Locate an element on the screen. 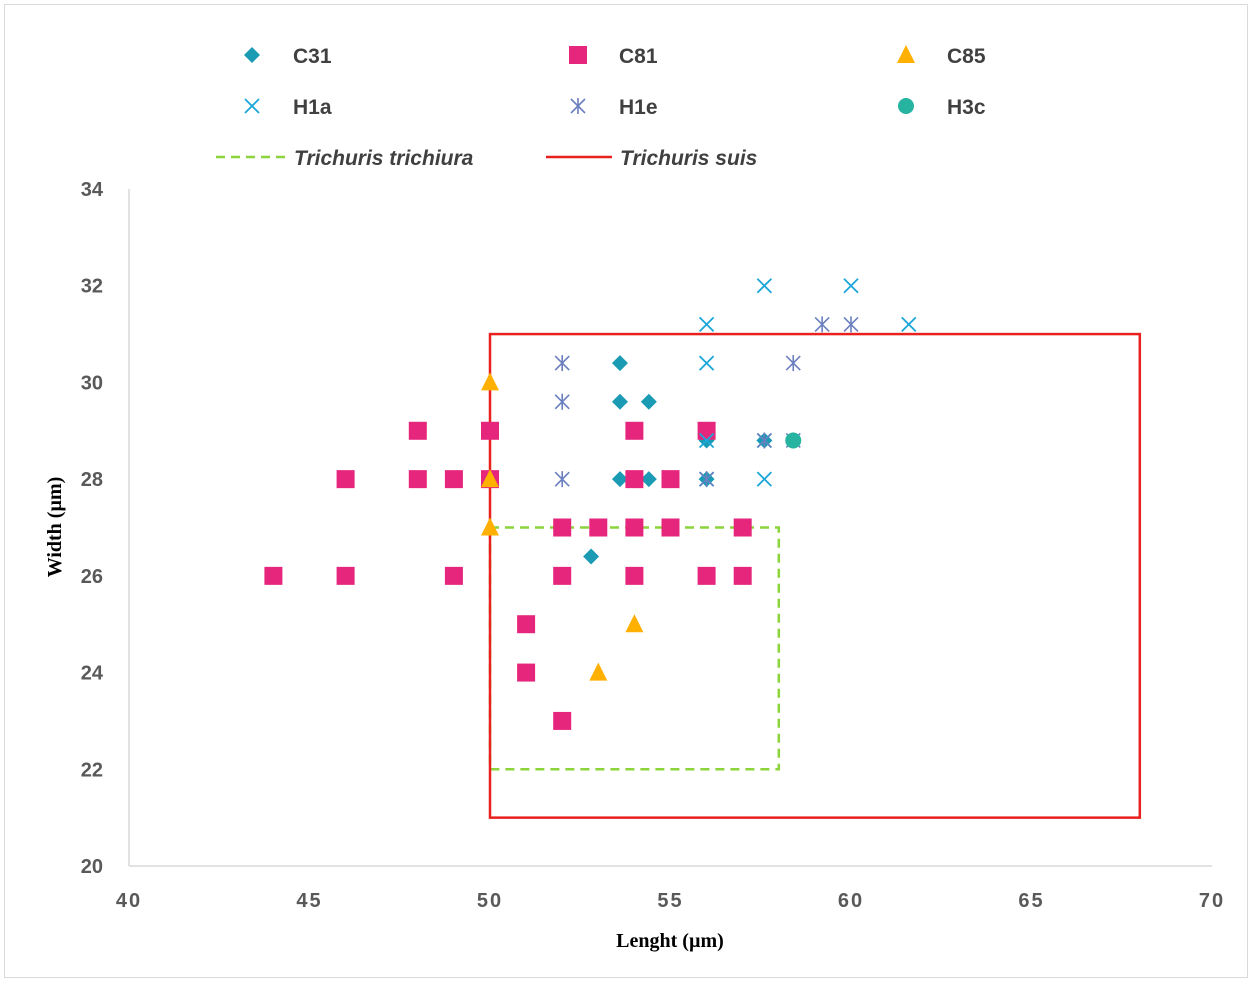 The width and height of the screenshot is (1254, 984). y-tick-label: 28 is located at coordinates (92, 480).